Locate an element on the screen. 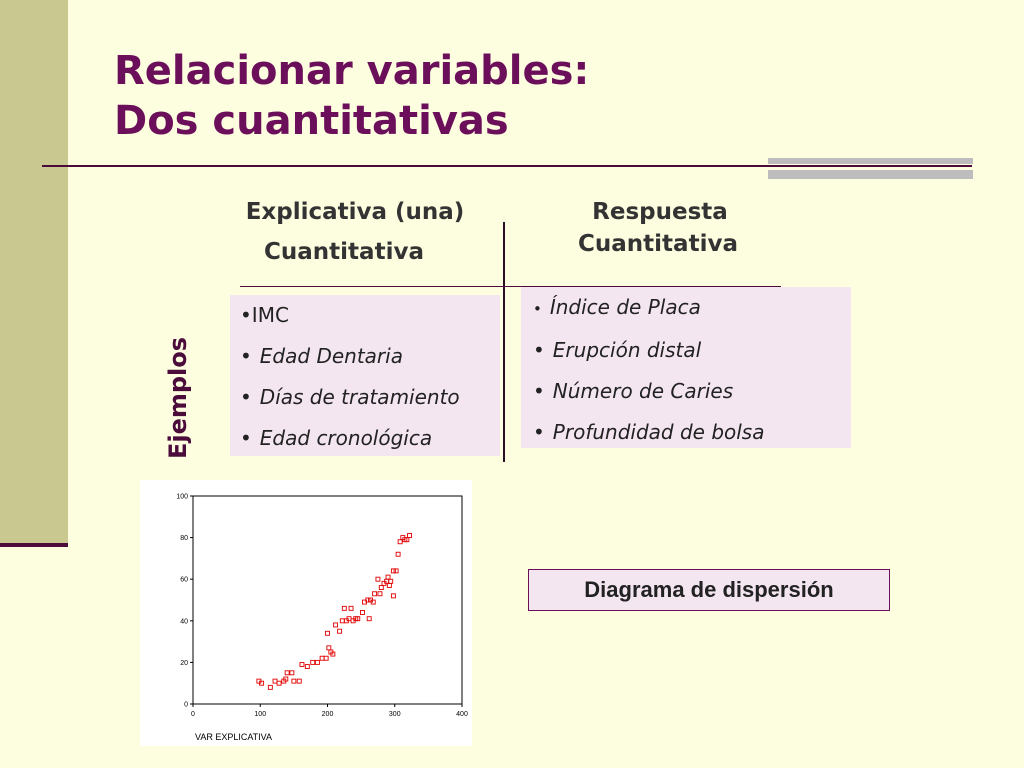 This screenshot has height=768, width=1024. list-item: •IMC is located at coordinates (370, 315).